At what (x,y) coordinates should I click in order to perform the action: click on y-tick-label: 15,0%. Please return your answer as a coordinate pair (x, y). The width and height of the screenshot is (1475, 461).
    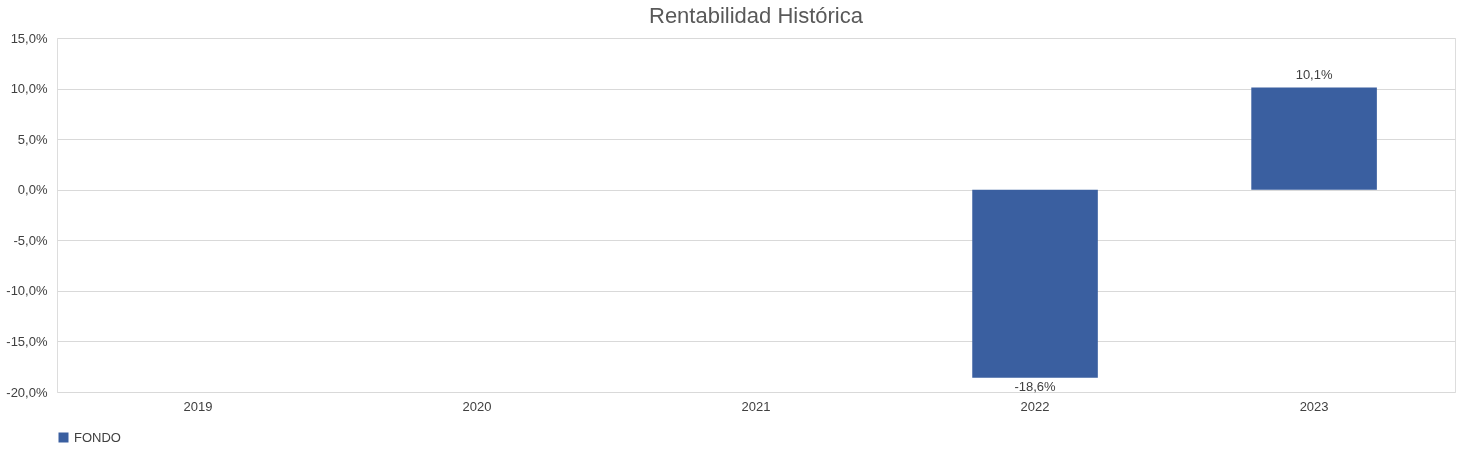
    Looking at the image, I should click on (29, 38).